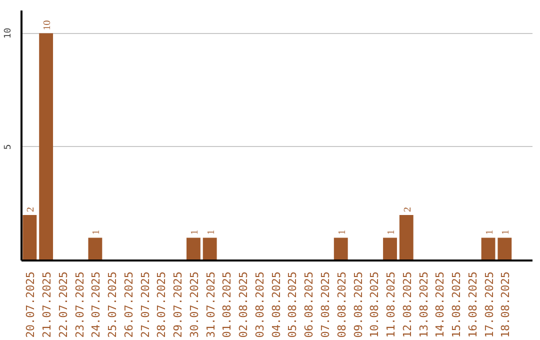 Image resolution: width=540 pixels, height=340 pixels. I want to click on x-tick-label: 05.08.2025, so click(293, 304).